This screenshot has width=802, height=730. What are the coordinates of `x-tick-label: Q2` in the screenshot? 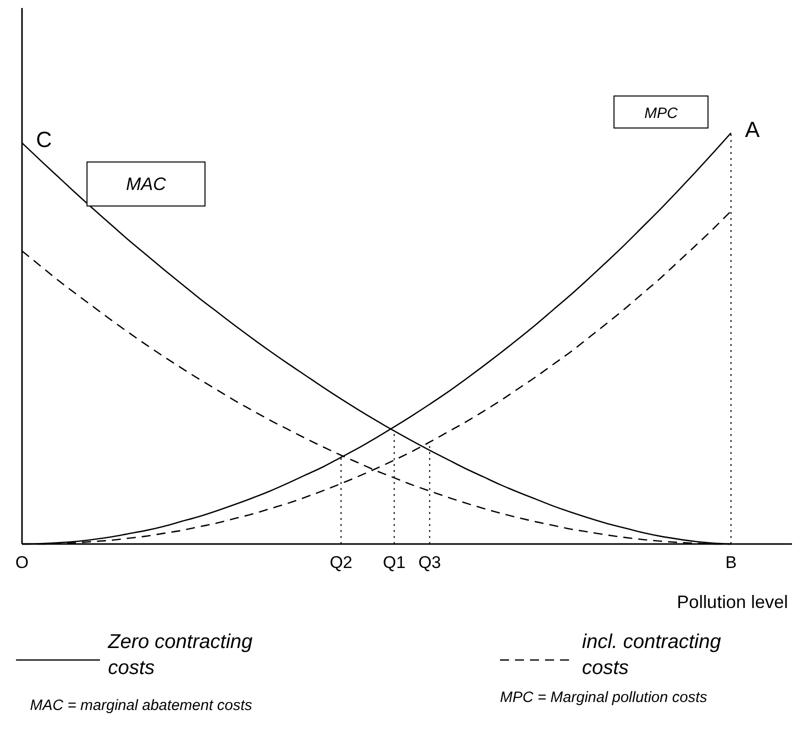 It's located at (341, 562).